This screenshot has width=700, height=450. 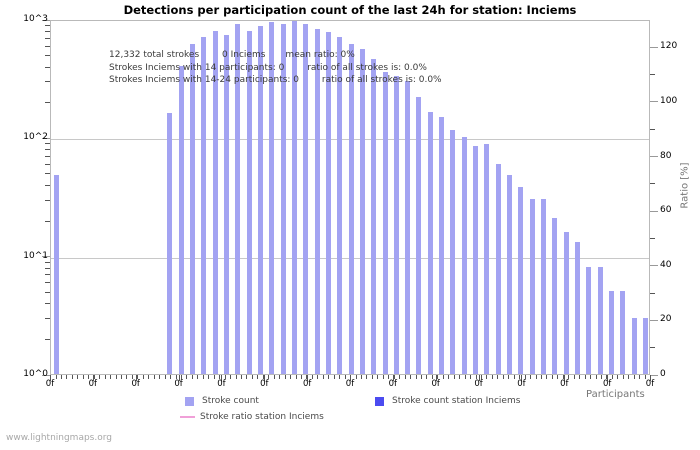 I want to click on x-axis-title: Participants, so click(x=615, y=394).